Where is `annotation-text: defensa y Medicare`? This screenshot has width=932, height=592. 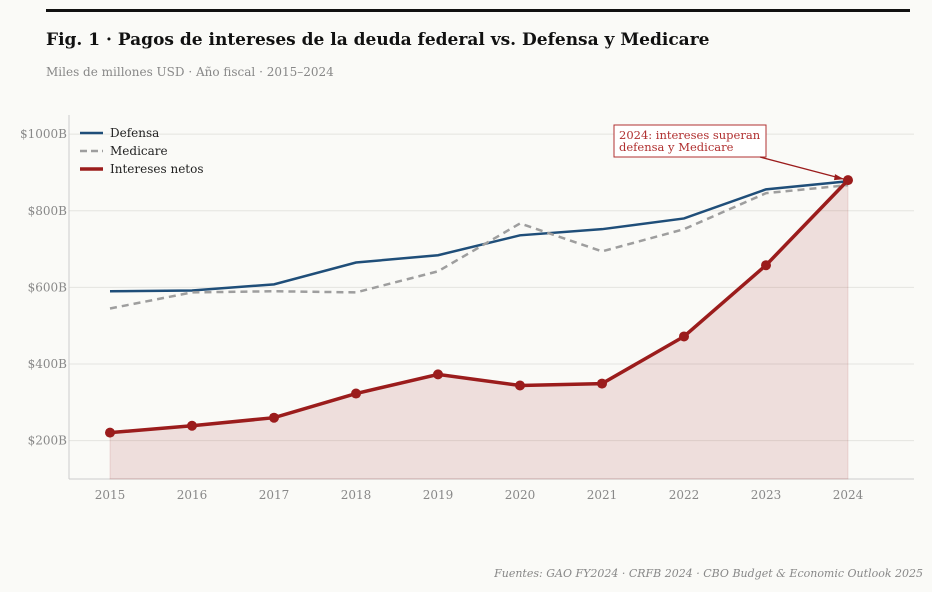
annotation-text: defensa y Medicare is located at coordinates (676, 147).